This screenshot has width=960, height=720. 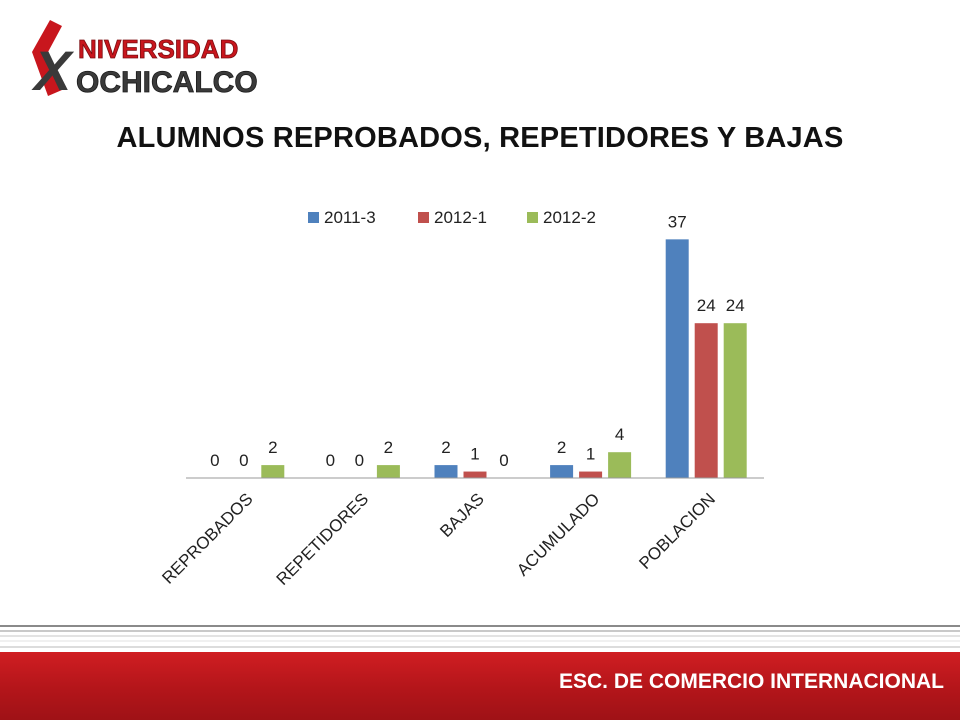 I want to click on category-label: ACUMULADO, so click(x=558, y=534).